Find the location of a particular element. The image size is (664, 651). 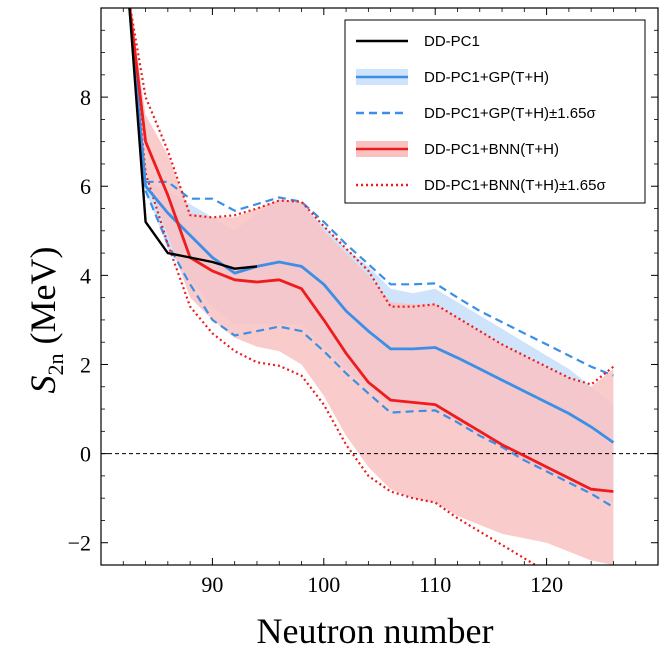

y-tick-label: 8 is located at coordinates (85, 97).